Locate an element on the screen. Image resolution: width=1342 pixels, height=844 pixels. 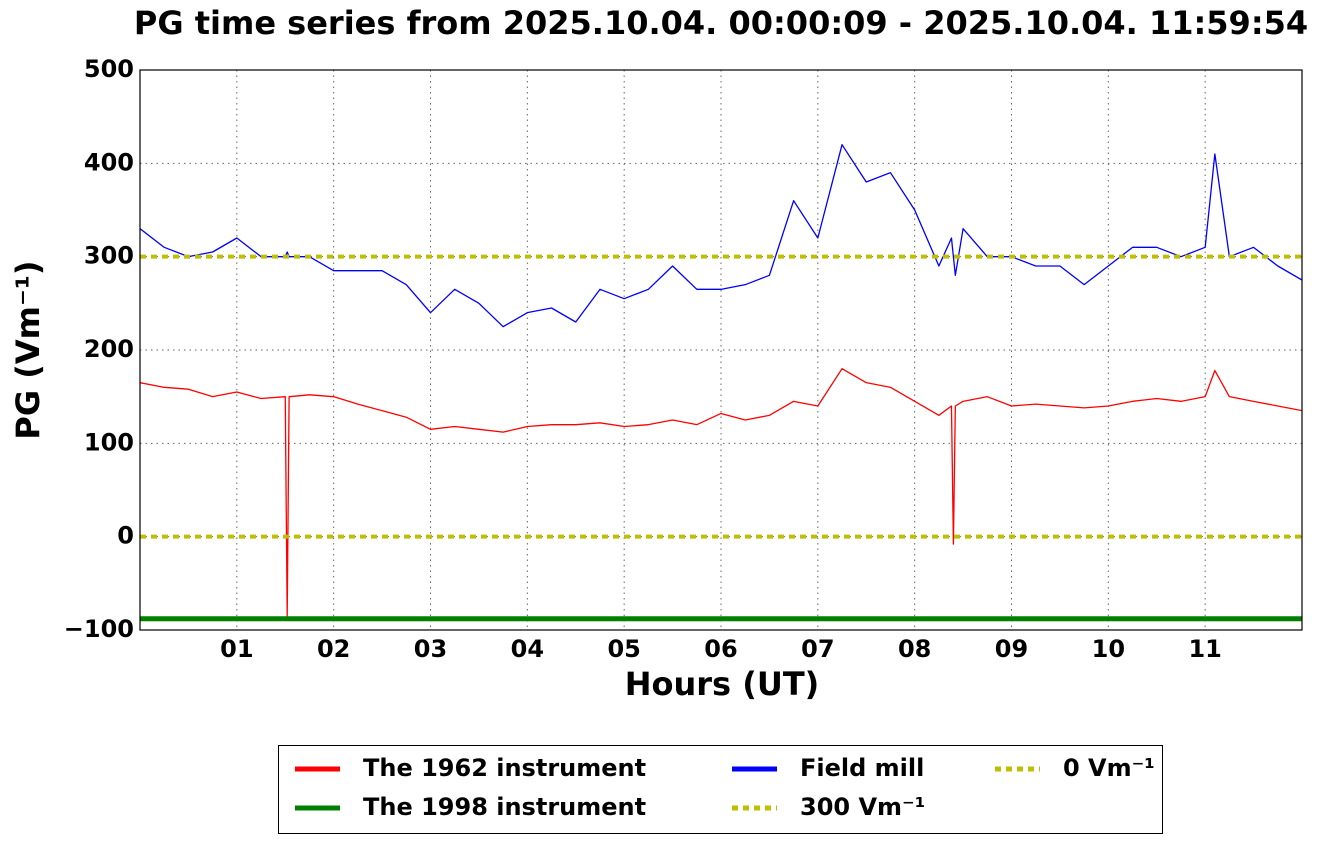
y-tick-label: 0 is located at coordinates (125, 536).